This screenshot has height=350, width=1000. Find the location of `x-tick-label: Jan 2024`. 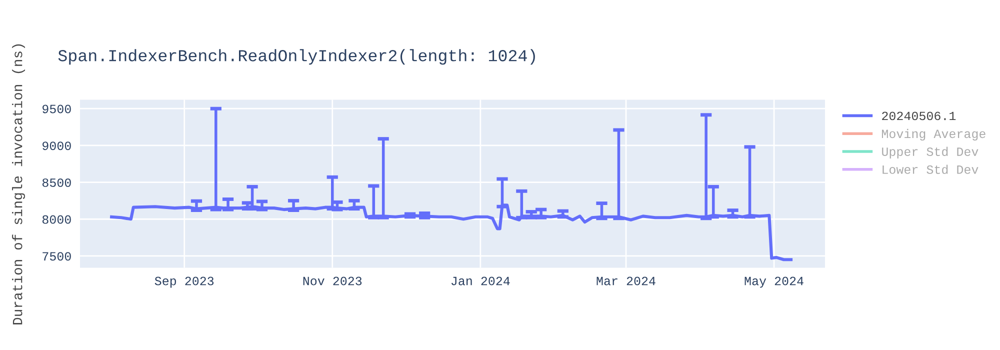

x-tick-label: Jan 2024 is located at coordinates (480, 281).